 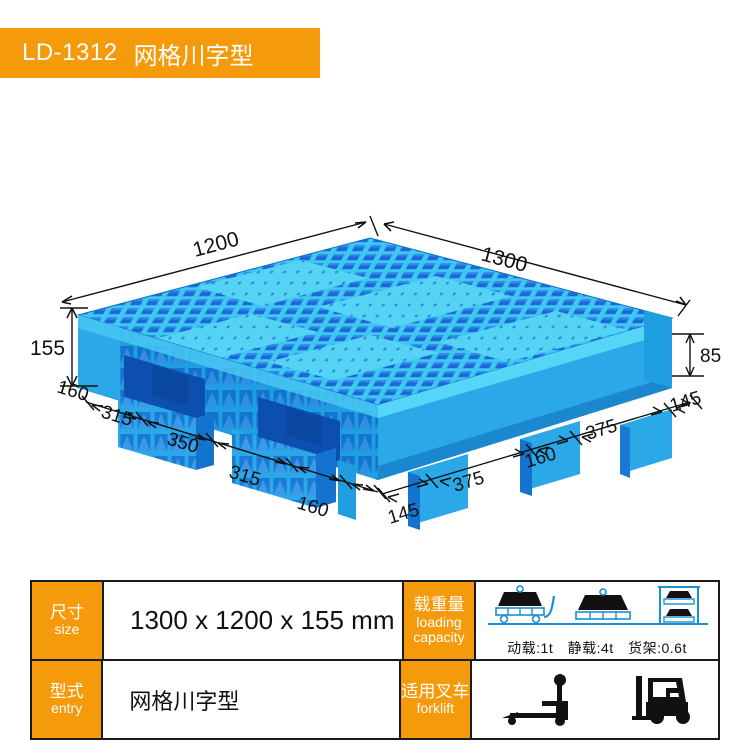 What do you see at coordinates (435, 708) in the screenshot?
I see `spec-label-forklift-en: forklift` at bounding box center [435, 708].